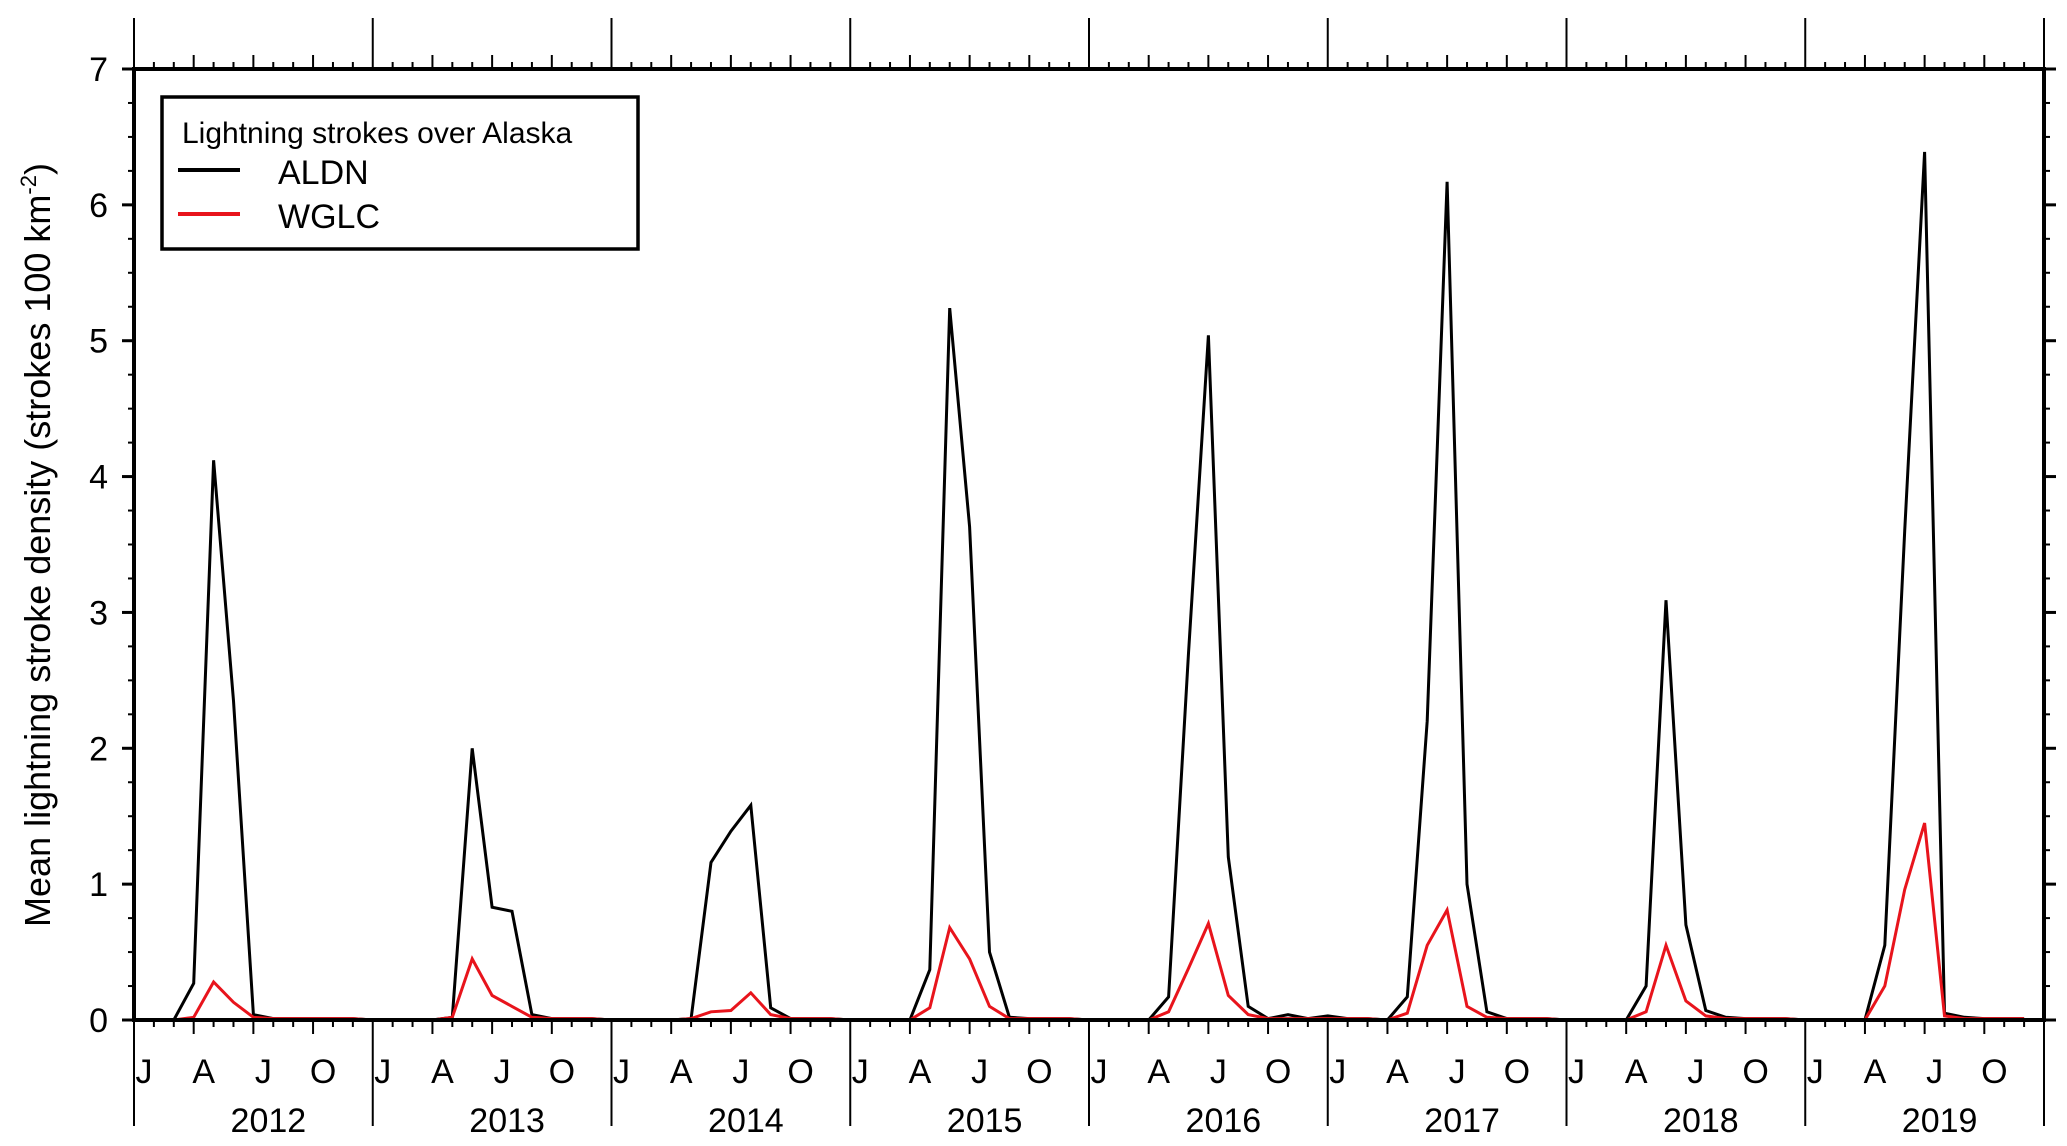  Describe the element at coordinates (1462, 1121) in the screenshot. I see `year-label: 2017` at that location.